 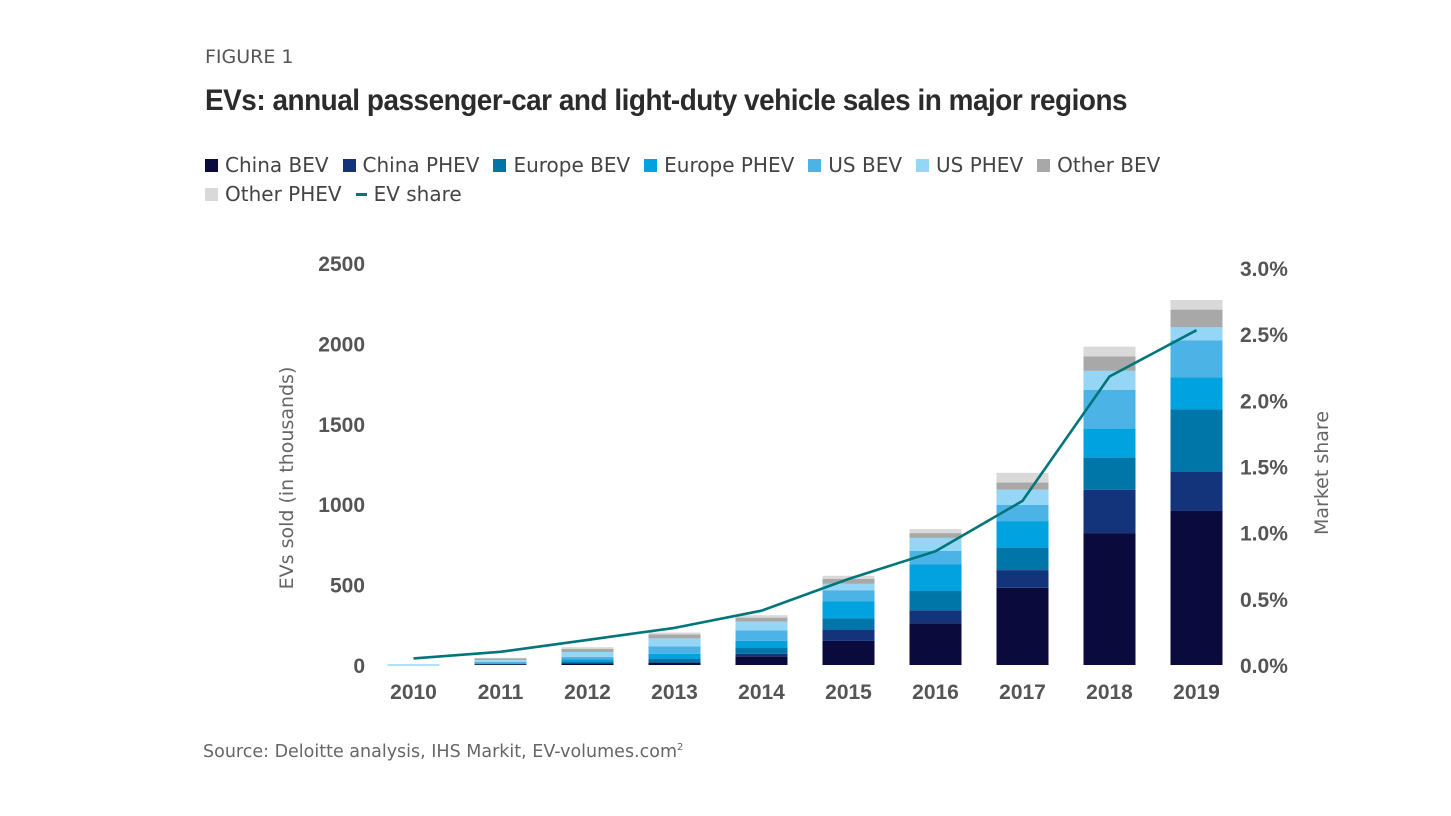 What do you see at coordinates (761, 655) in the screenshot?
I see `bar-segment-china-phev-2014` at bounding box center [761, 655].